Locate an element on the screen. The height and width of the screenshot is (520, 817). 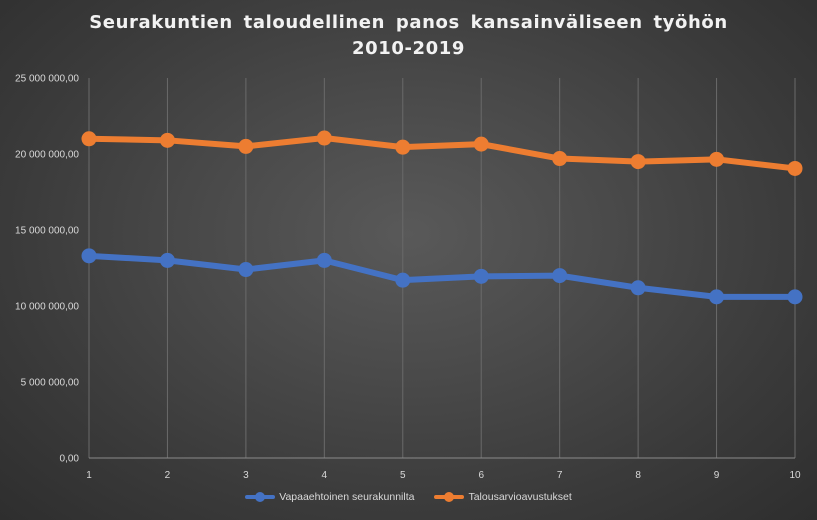
x-tick-label: 9 is located at coordinates (717, 475).